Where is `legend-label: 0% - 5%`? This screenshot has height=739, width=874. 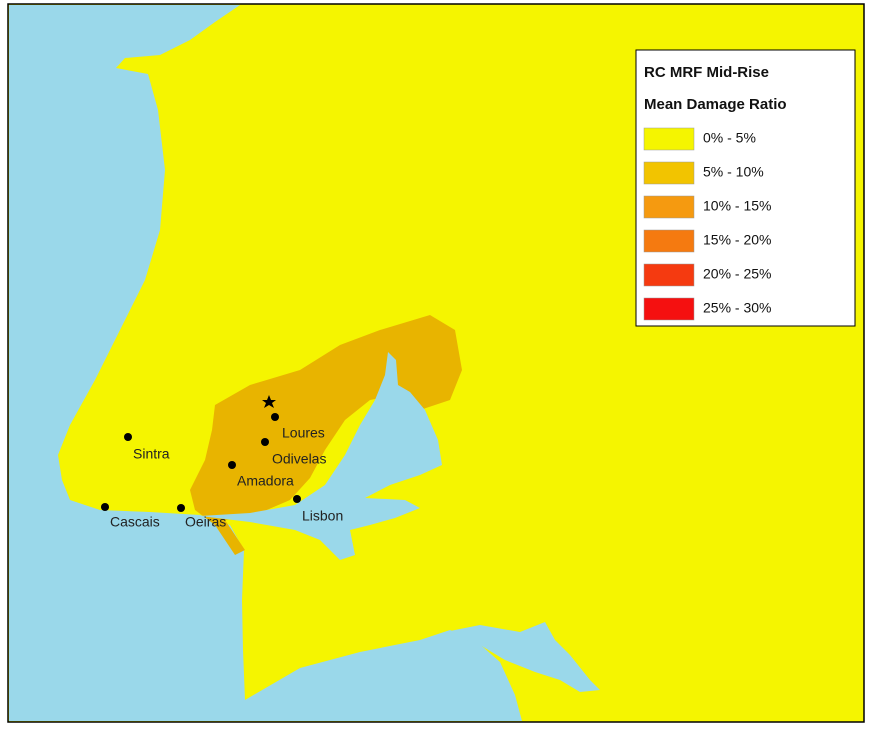 legend-label: 0% - 5% is located at coordinates (729, 138).